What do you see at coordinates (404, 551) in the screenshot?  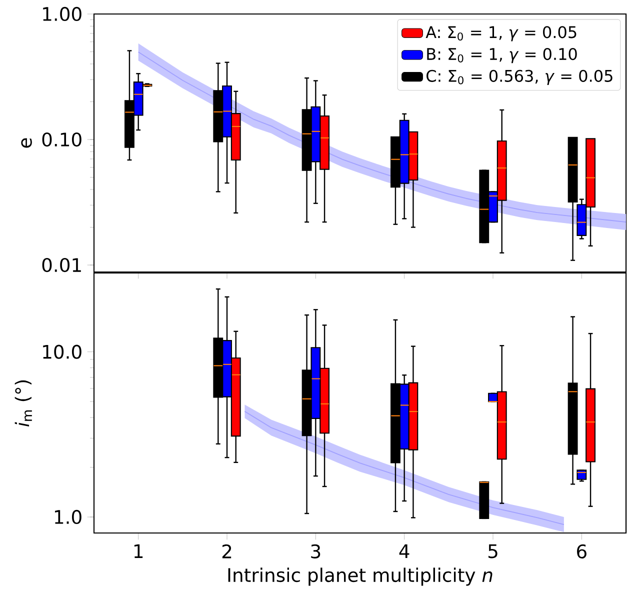 I see `x-tick-label: 4` at bounding box center [404, 551].